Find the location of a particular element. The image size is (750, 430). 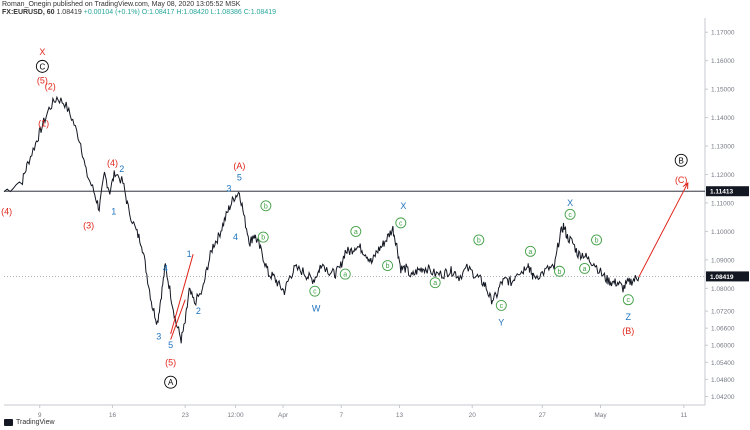

x-tick-label: 11 is located at coordinates (683, 415).